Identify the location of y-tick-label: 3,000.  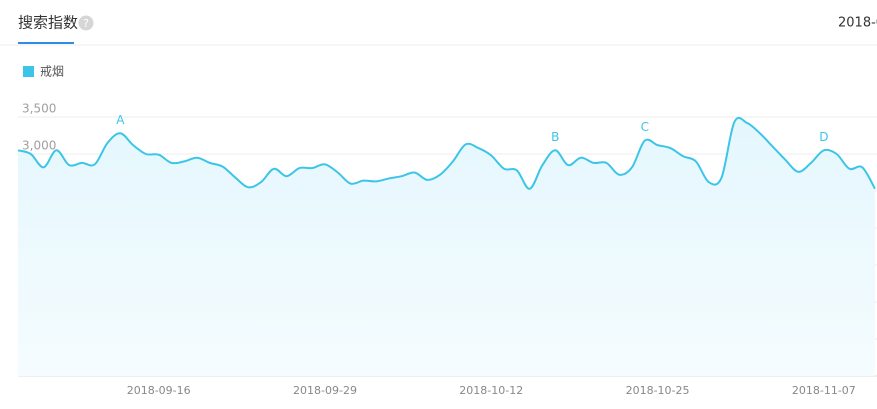
(39, 146).